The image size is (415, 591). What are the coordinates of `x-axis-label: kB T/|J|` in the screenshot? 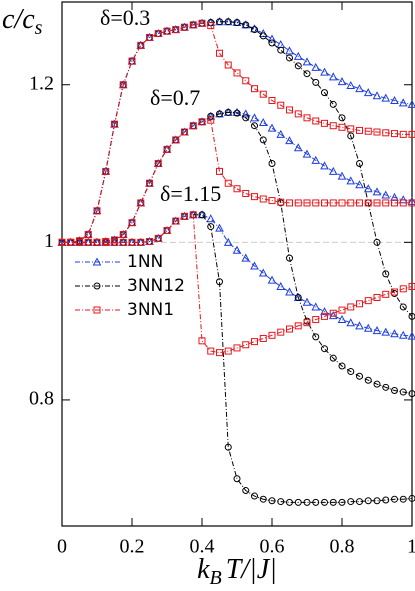 It's located at (237, 571).